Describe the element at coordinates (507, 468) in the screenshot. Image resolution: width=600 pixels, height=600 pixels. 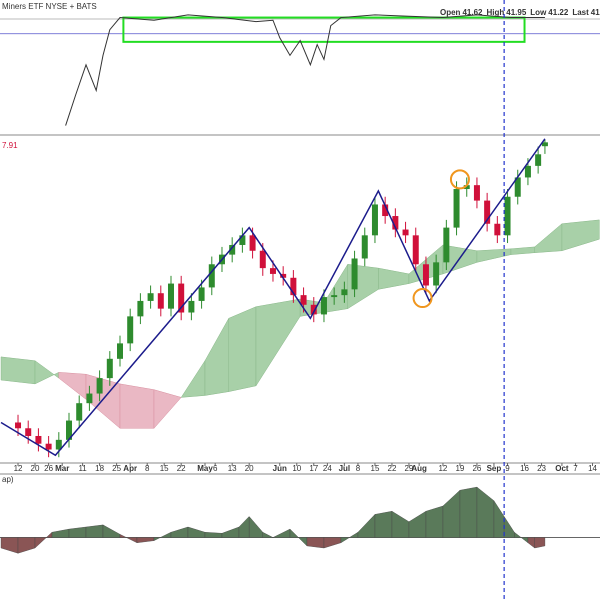
I see `x-tick-label: 9` at that location.